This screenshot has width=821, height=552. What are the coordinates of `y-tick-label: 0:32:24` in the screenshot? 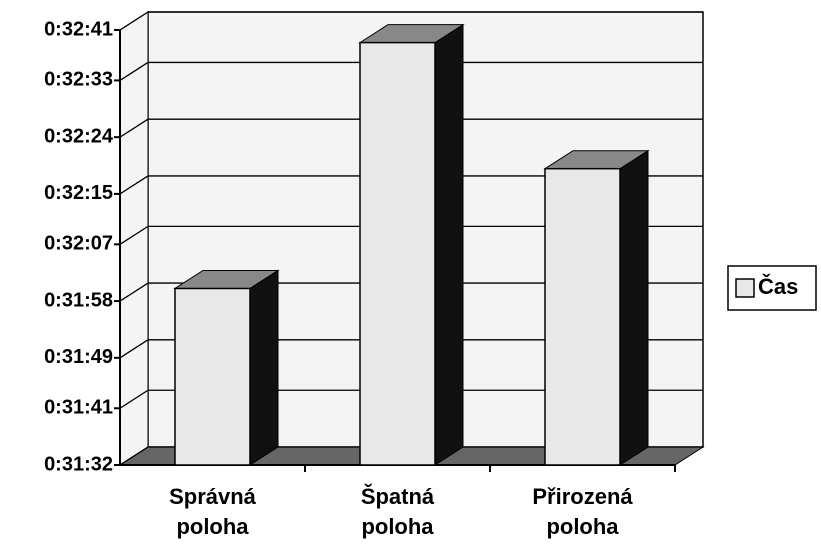 It's located at (79, 136).